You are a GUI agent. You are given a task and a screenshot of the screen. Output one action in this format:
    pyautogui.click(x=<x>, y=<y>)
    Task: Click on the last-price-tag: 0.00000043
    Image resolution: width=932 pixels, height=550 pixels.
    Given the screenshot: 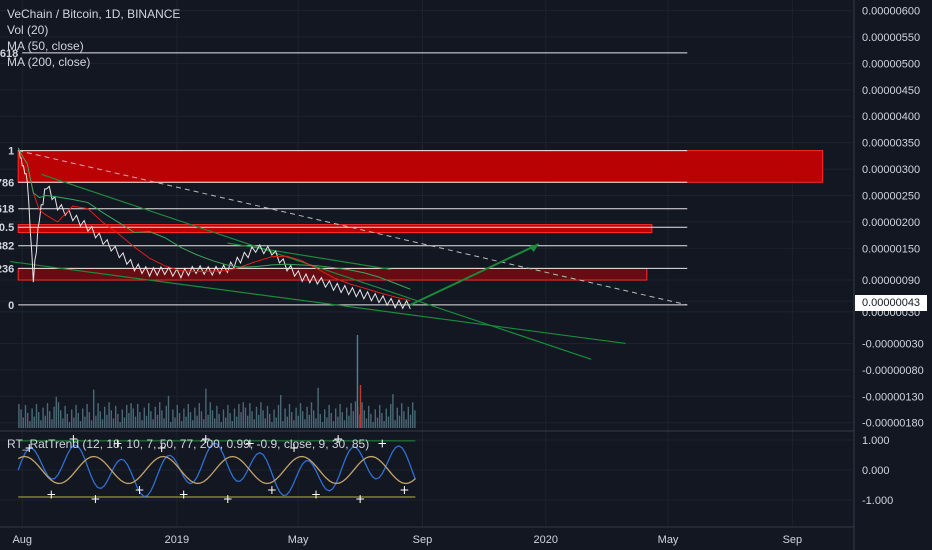 What is the action you would take?
    pyautogui.click(x=891, y=303)
    